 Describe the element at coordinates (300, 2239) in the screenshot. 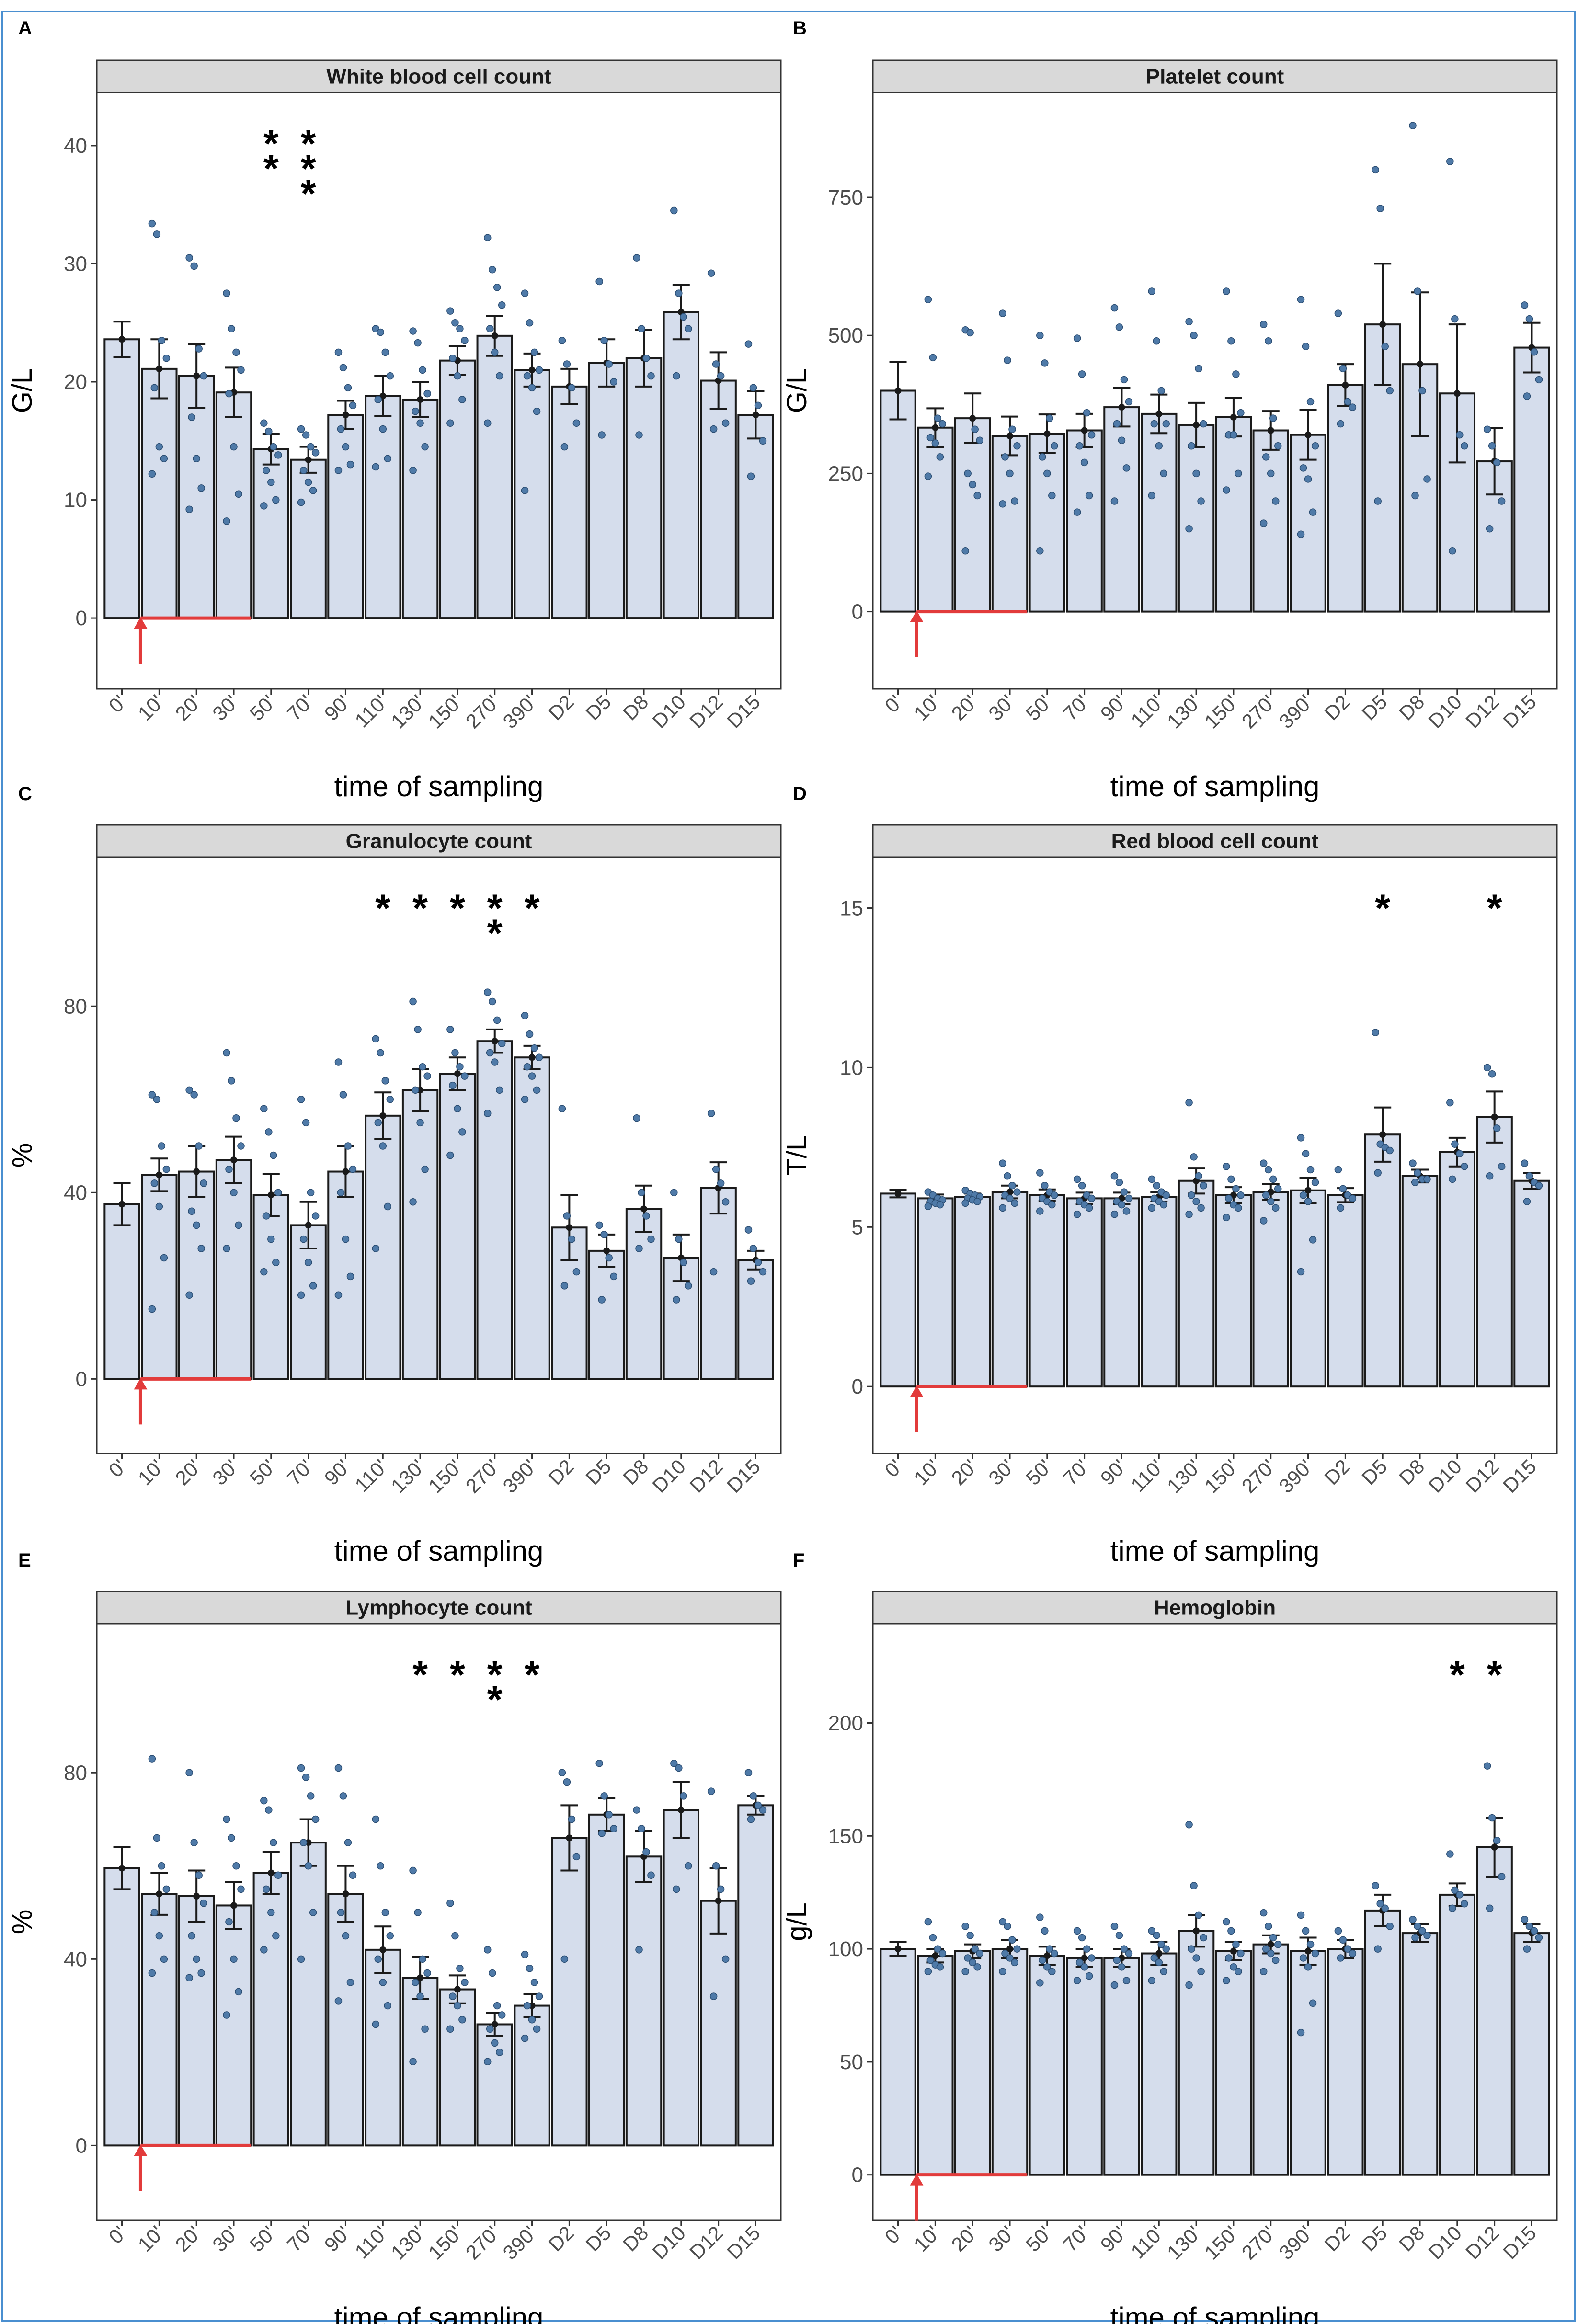

I see `x-tick-label: 70'` at that location.